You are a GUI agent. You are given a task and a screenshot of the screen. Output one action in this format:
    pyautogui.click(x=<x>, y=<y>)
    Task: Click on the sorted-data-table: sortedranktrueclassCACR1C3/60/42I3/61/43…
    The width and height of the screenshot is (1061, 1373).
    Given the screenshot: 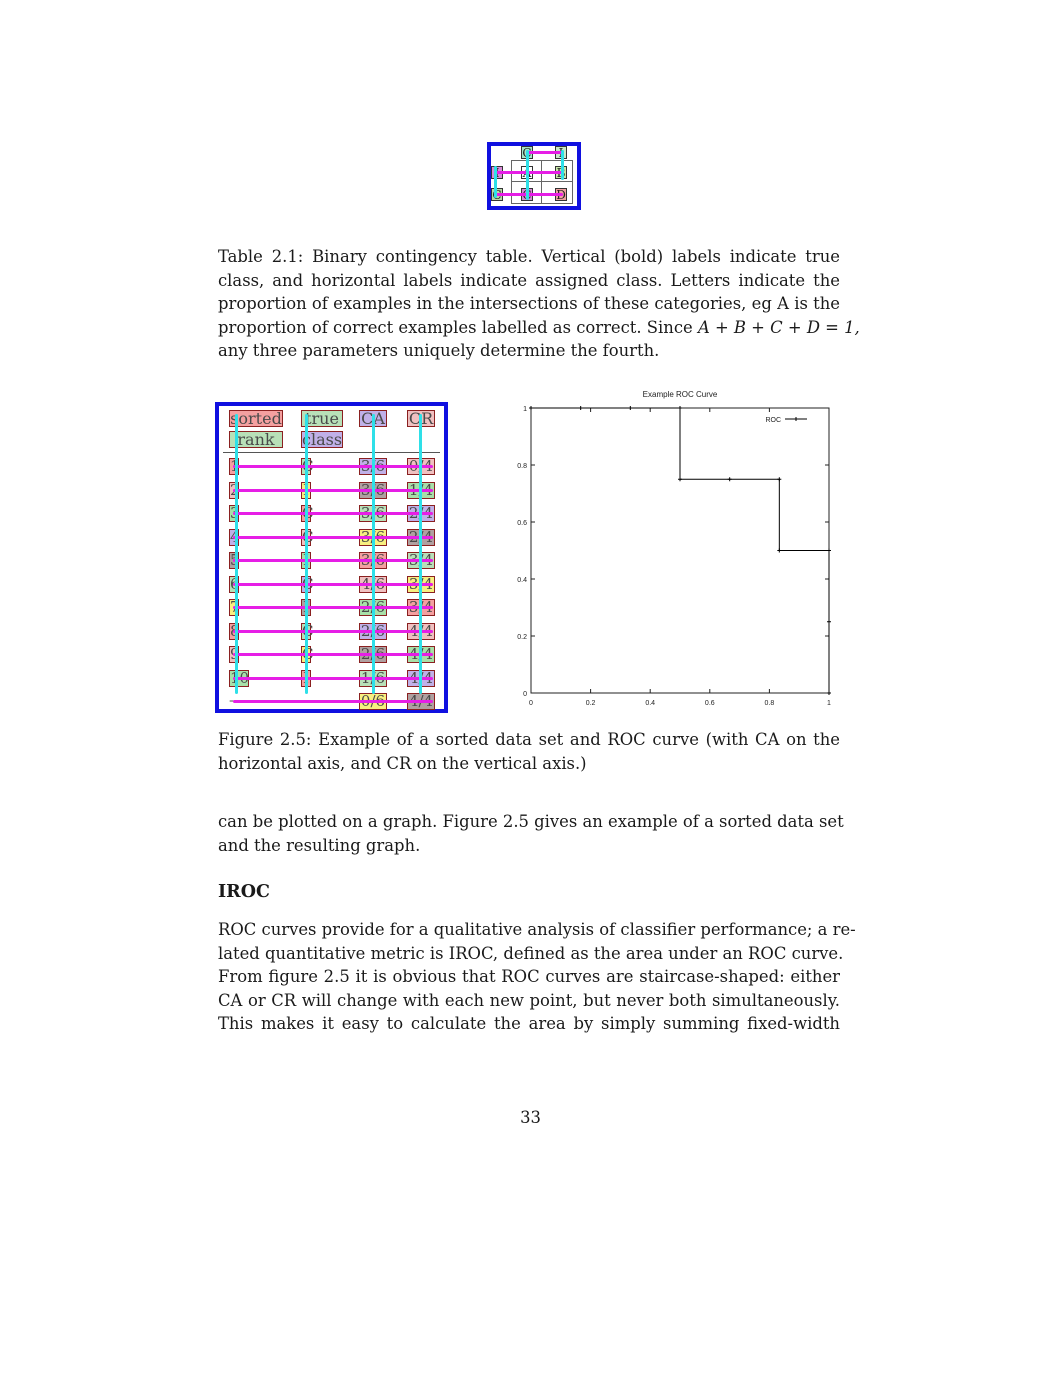 What is the action you would take?
    pyautogui.click(x=331, y=557)
    